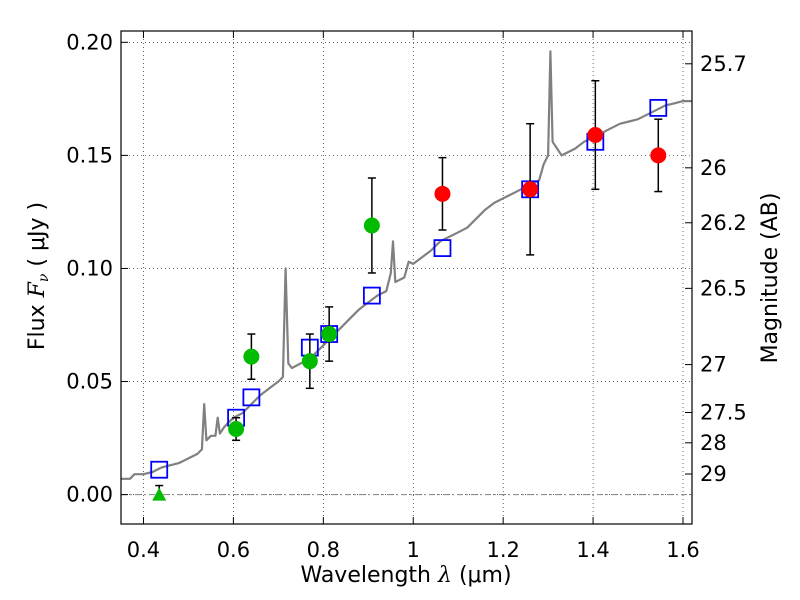 The height and width of the screenshot is (600, 800). Describe the element at coordinates (502, 550) in the screenshot. I see `x-tick-label: 1.2` at that location.